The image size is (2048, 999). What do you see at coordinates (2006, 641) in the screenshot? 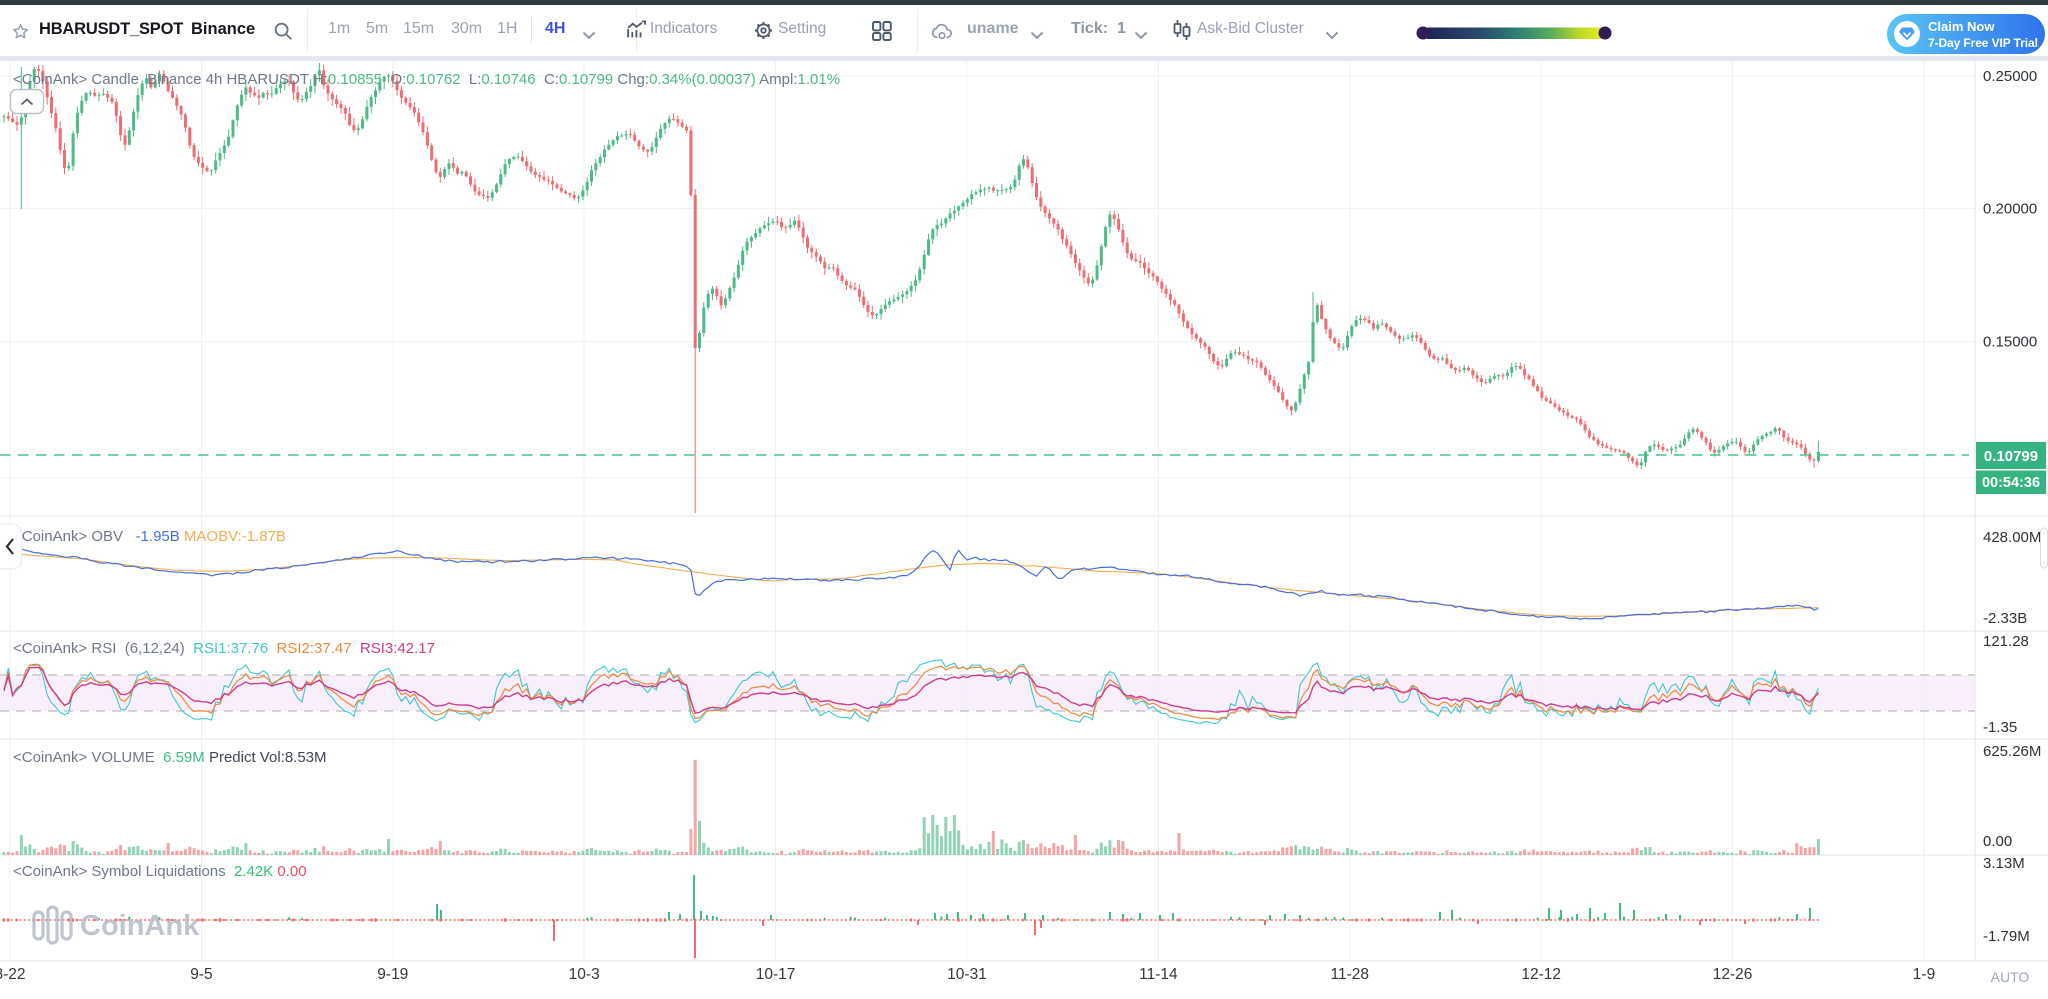
I see `svg-text: 121.28` at bounding box center [2006, 641].